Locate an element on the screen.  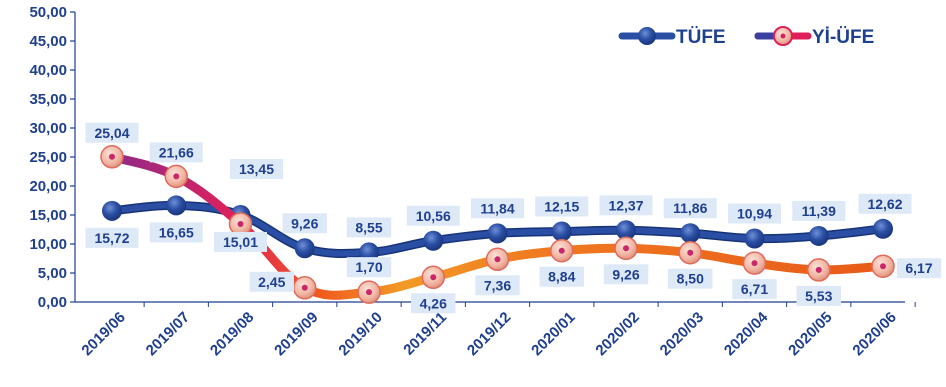
yiufe-data-label: 7,36 is located at coordinates (497, 285).